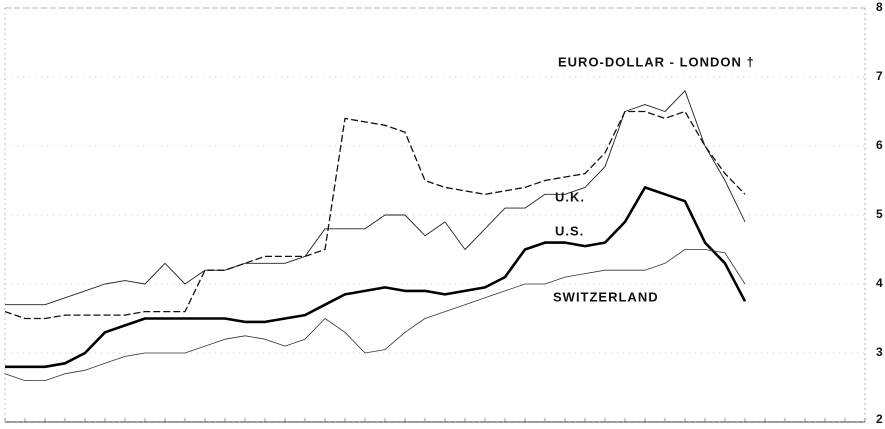 The width and height of the screenshot is (885, 429). What do you see at coordinates (879, 7) in the screenshot?
I see `y-tick-label: 8` at bounding box center [879, 7].